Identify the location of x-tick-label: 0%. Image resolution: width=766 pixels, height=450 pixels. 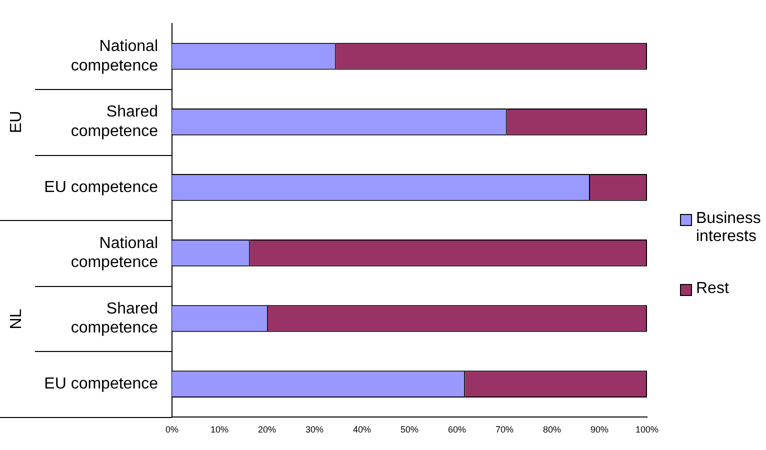
(172, 429).